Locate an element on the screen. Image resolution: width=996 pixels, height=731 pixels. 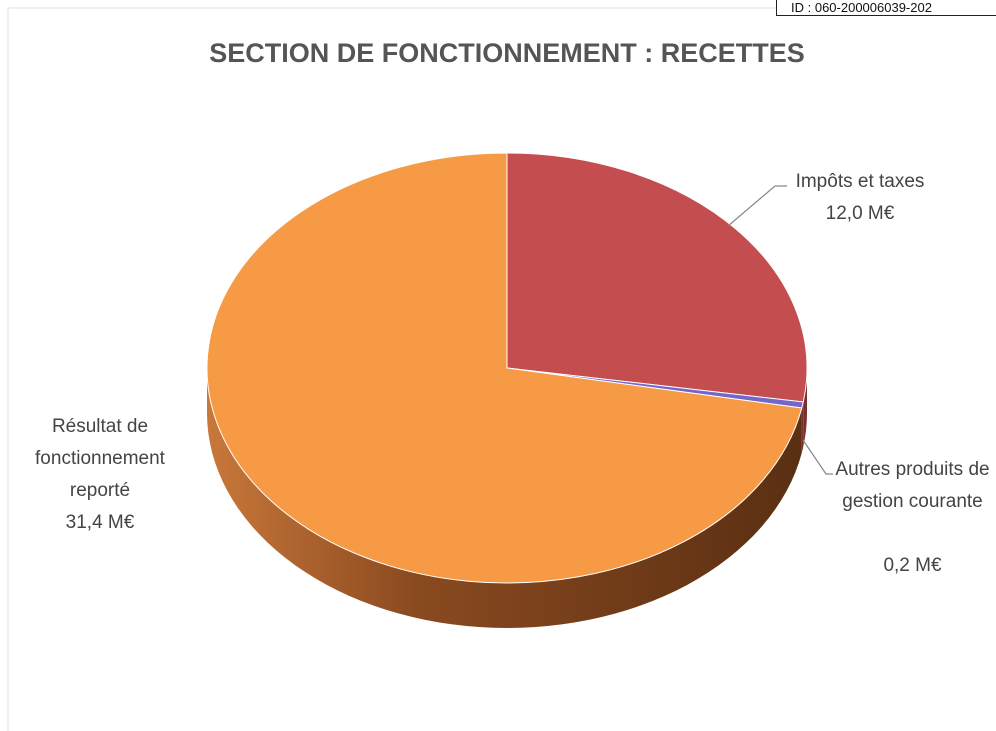
slice is located at coordinates (657, 277).